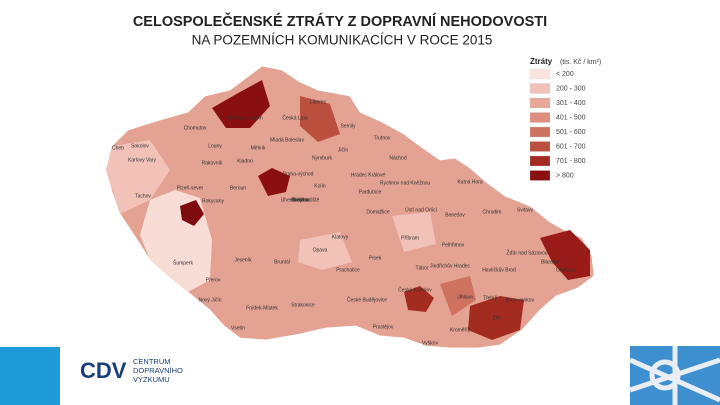  I want to click on district-label: Blansko, so click(550, 262).